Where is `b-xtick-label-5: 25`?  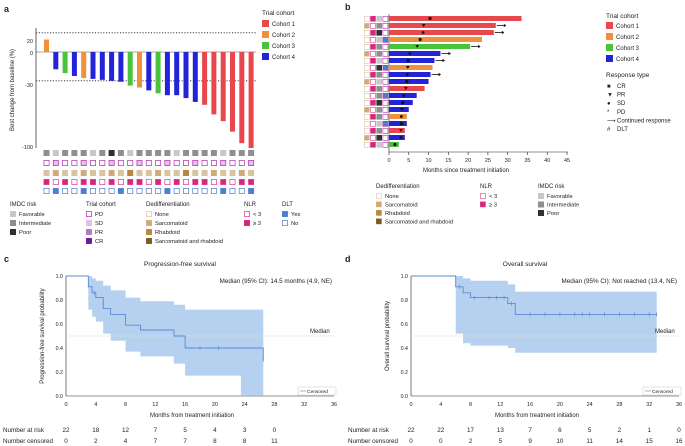 b-xtick-label-5: 25 is located at coordinates (488, 161).